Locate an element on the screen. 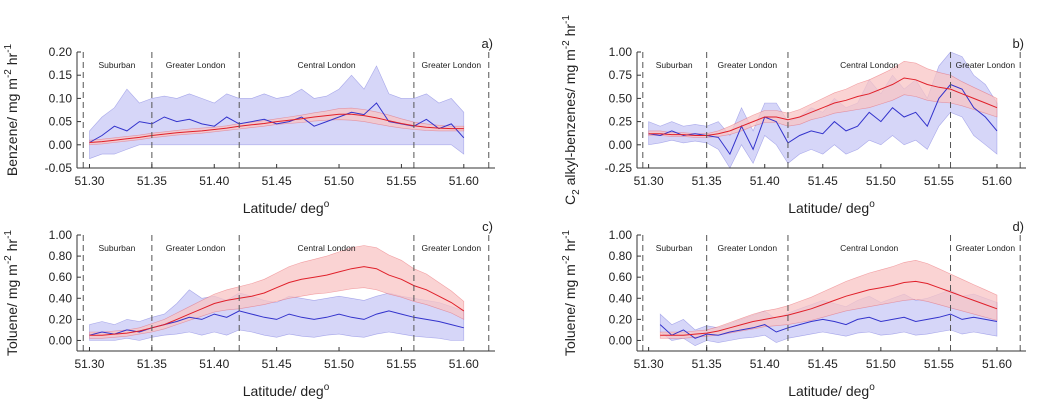 The width and height of the screenshot is (1058, 403). series-blue-line is located at coordinates (828, 326).